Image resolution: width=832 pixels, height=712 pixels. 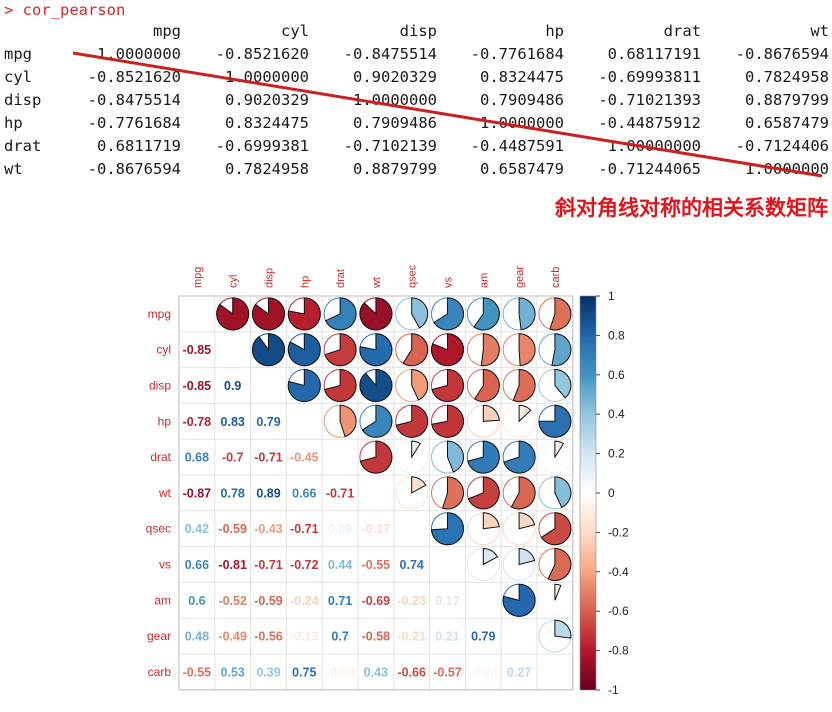 What do you see at coordinates (519, 672) in the screenshot?
I see `coefficient-label: 0.27` at bounding box center [519, 672].